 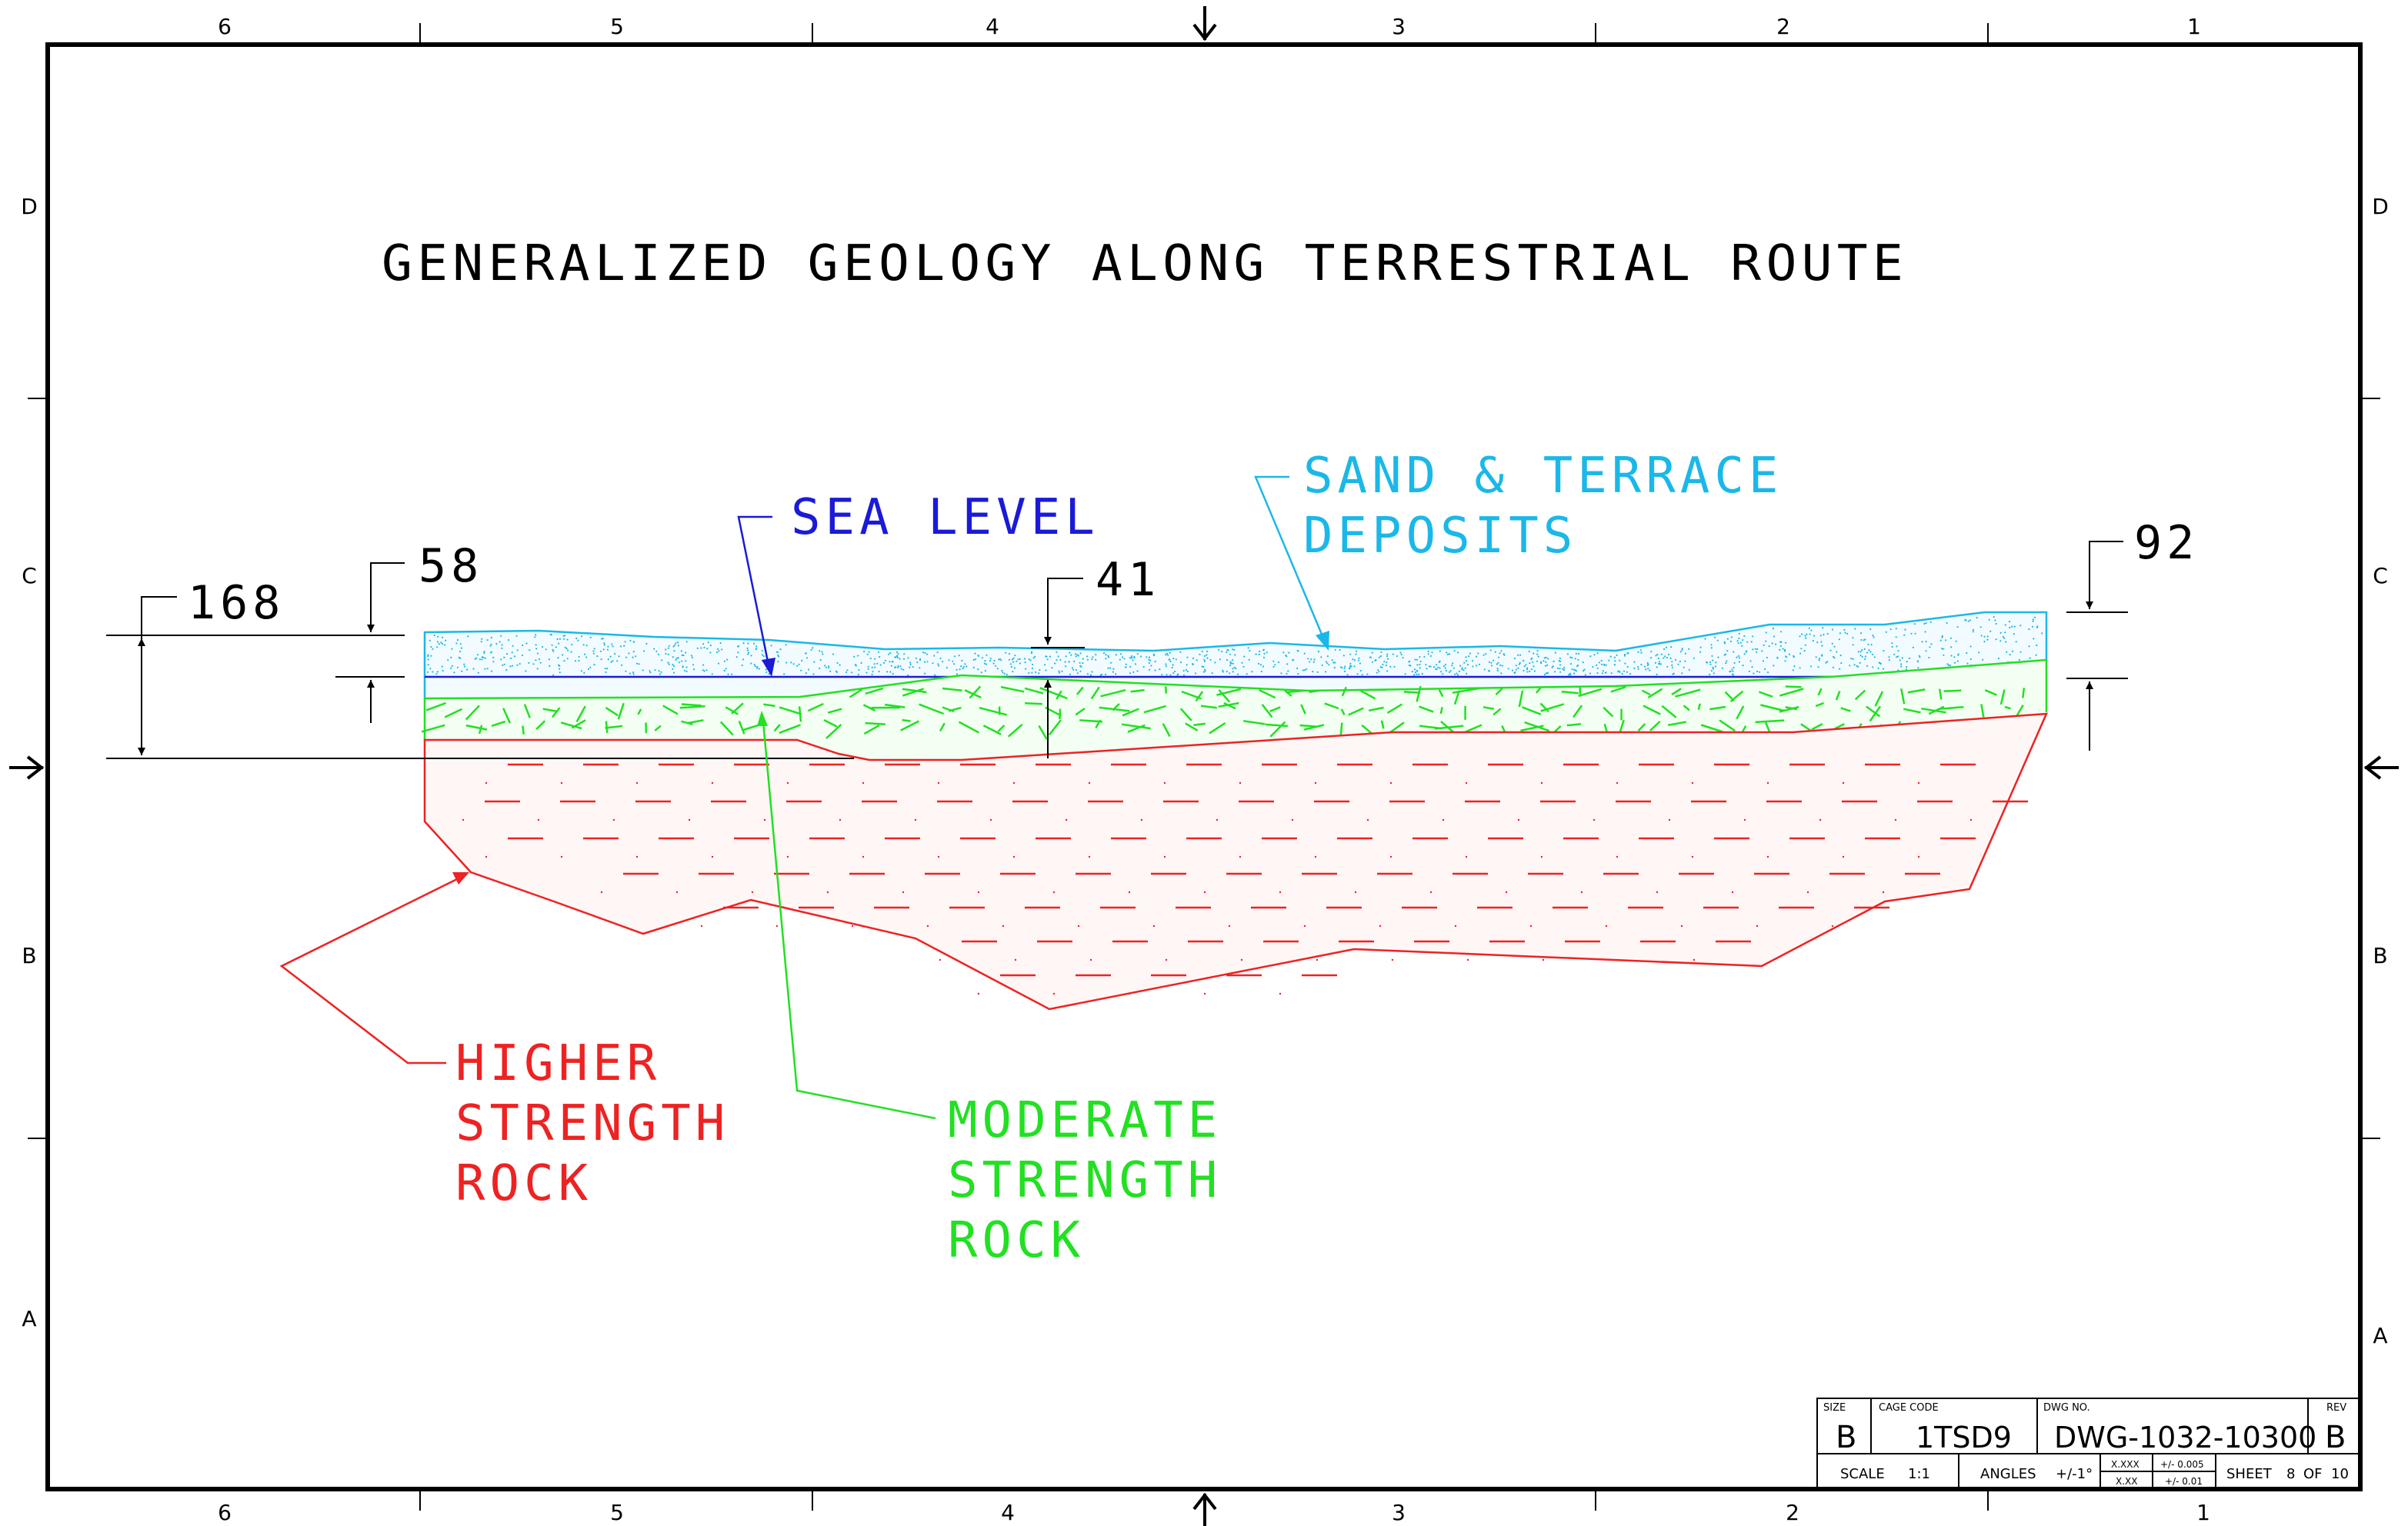 What do you see at coordinates (2185, 1437) in the screenshot?
I see `tb-dwg-value: DWG-1032-10300` at bounding box center [2185, 1437].